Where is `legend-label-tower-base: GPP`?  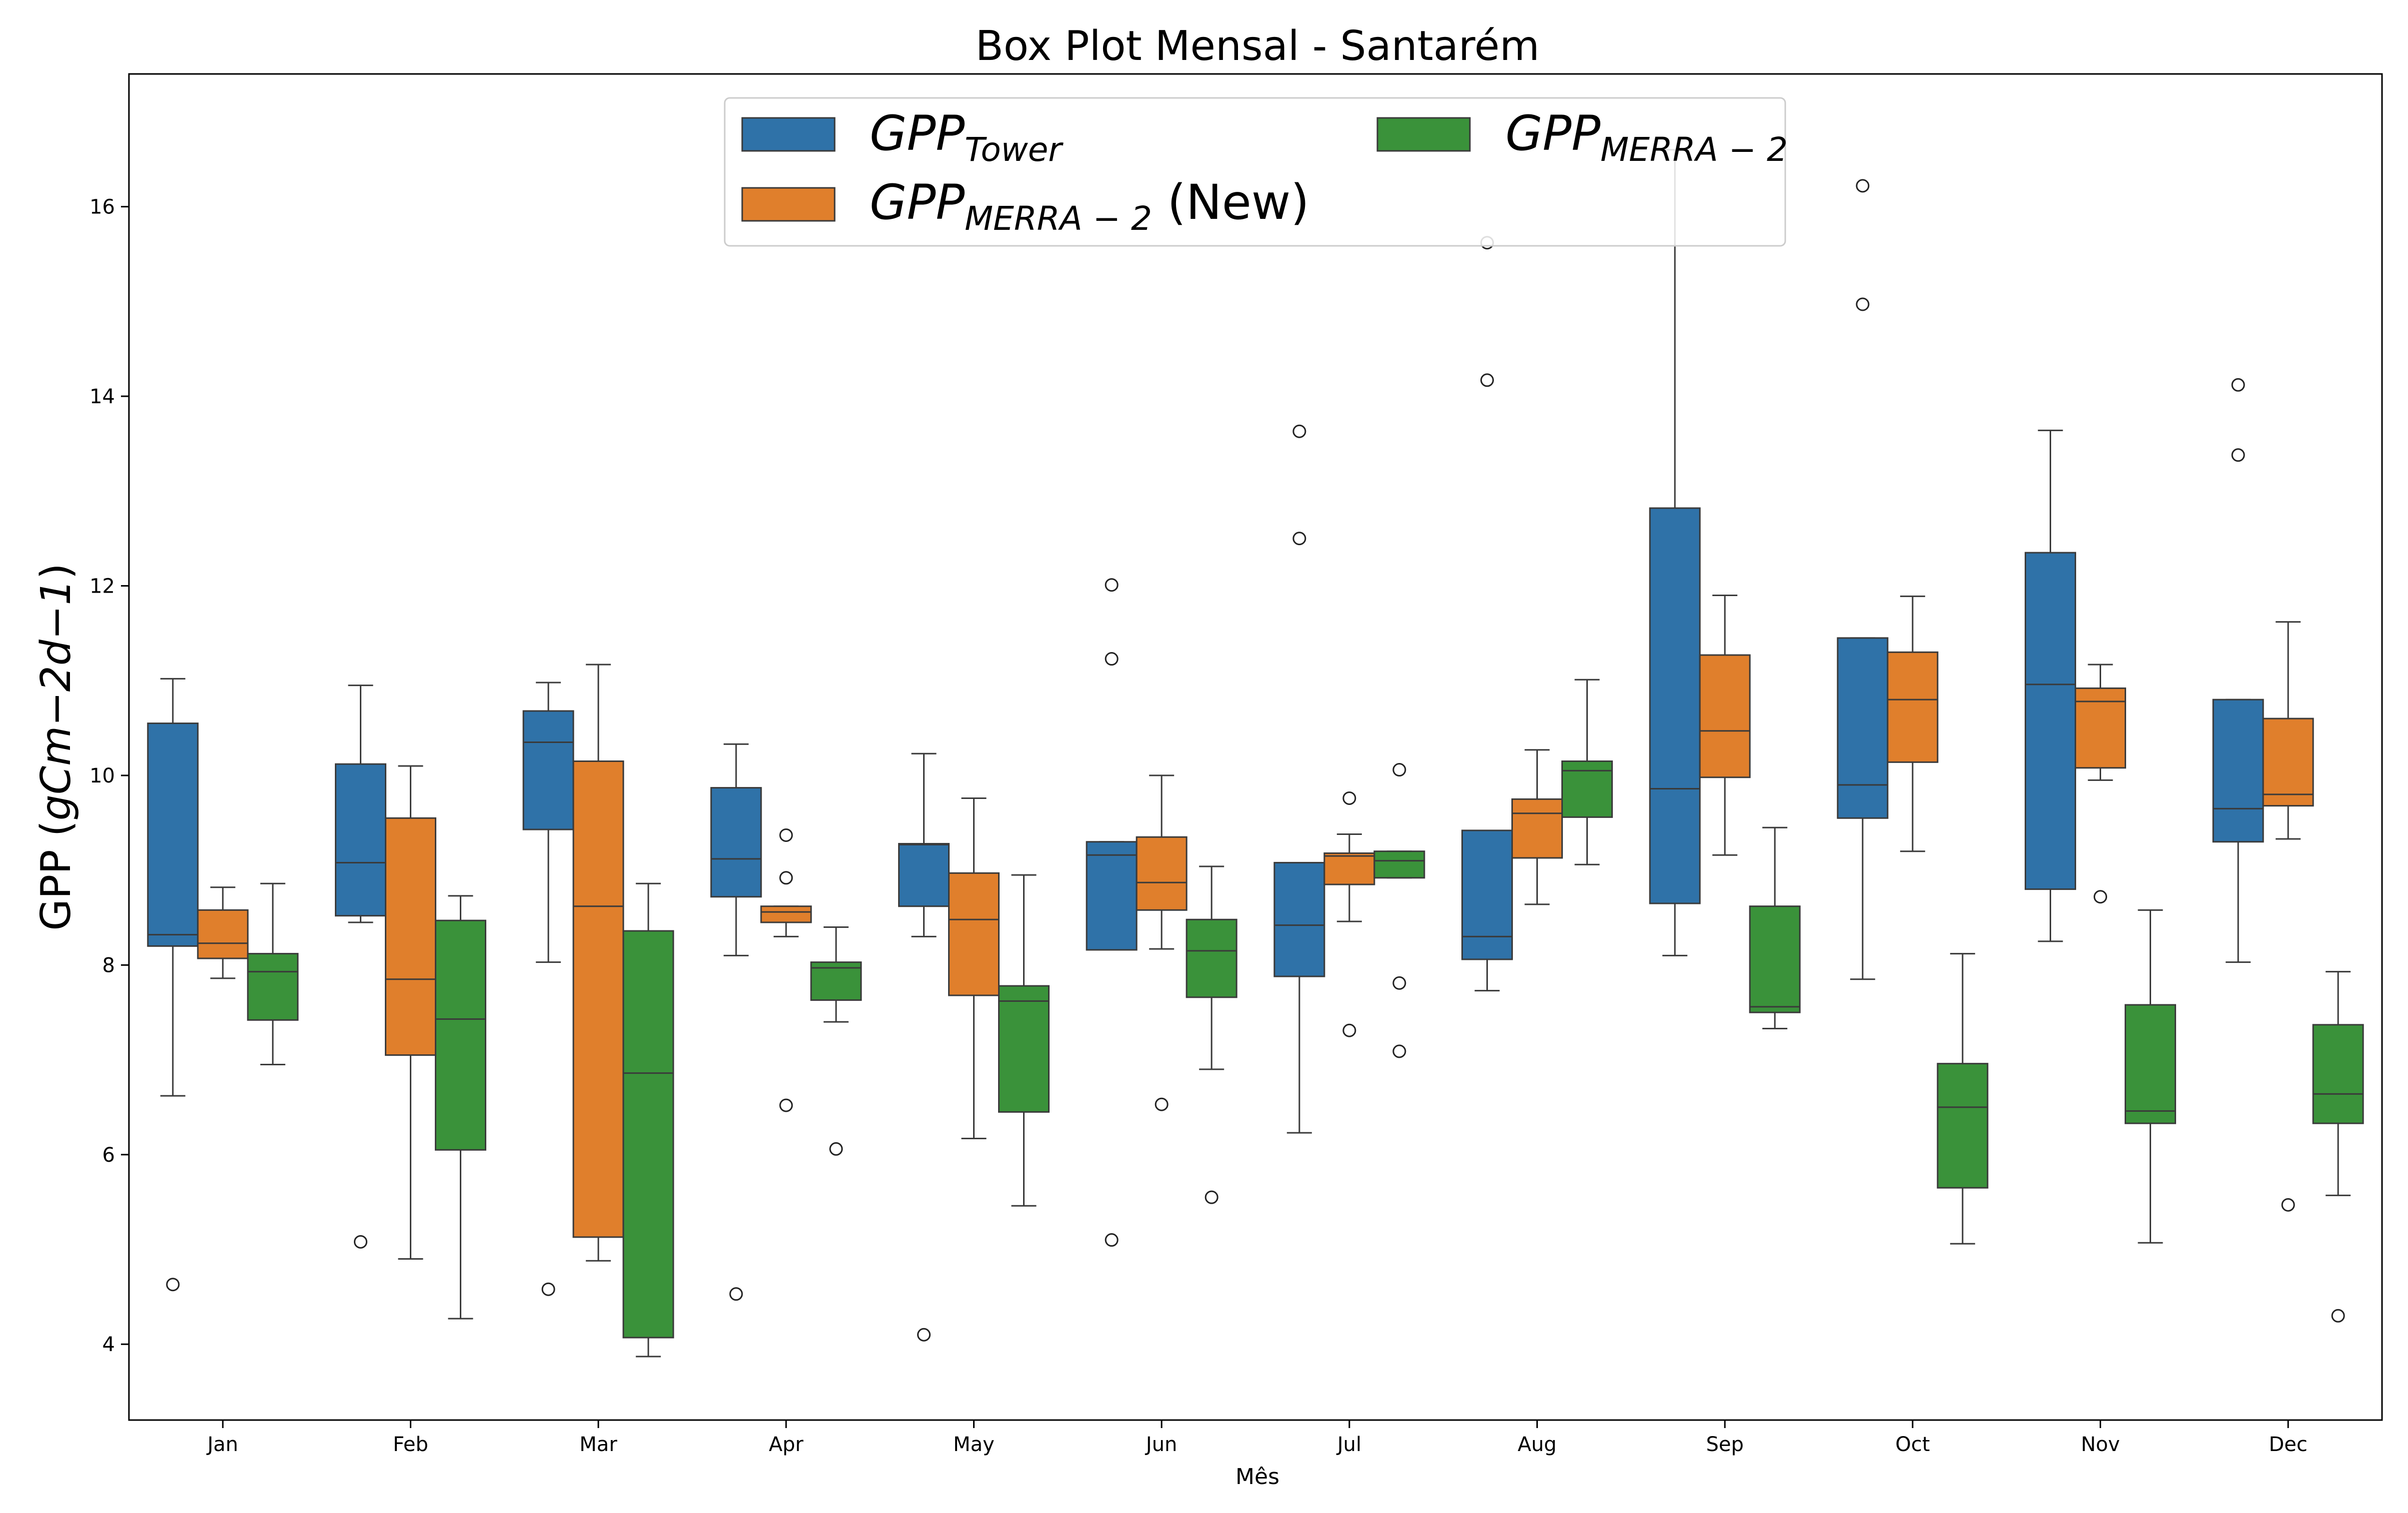 legend-label-tower-base: GPP is located at coordinates (917, 133).